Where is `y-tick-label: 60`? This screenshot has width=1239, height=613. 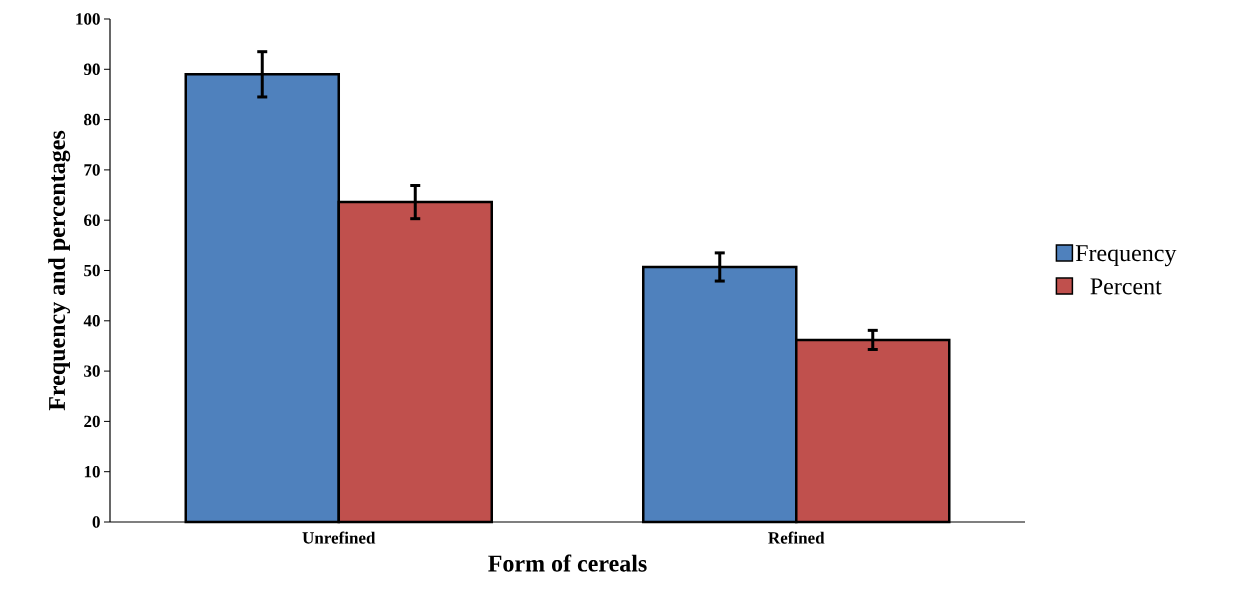
y-tick-label: 60 is located at coordinates (92, 220).